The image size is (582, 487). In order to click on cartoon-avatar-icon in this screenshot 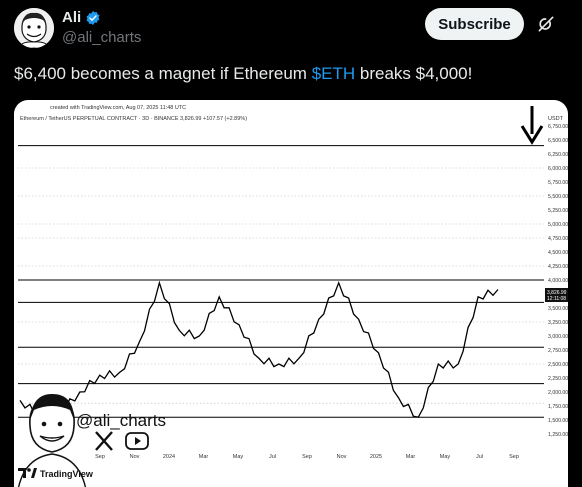, I will do `click(52, 440)`.